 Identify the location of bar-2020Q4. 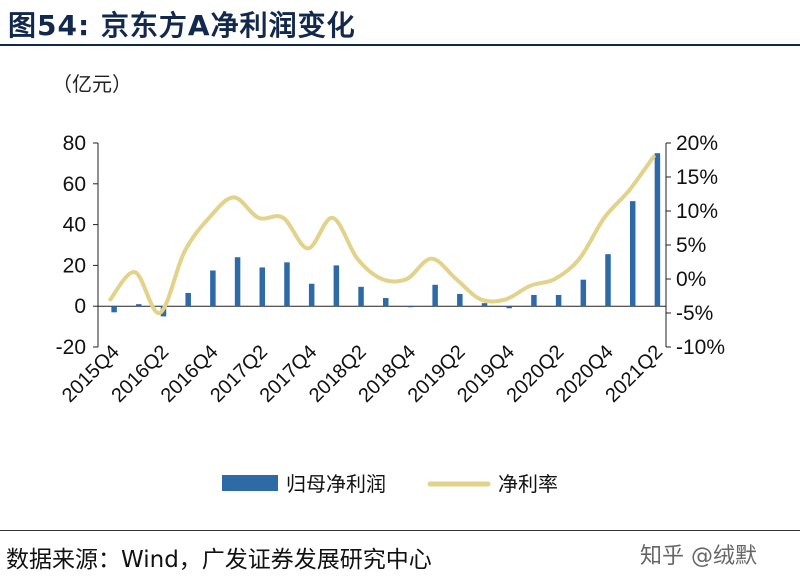
(608, 280).